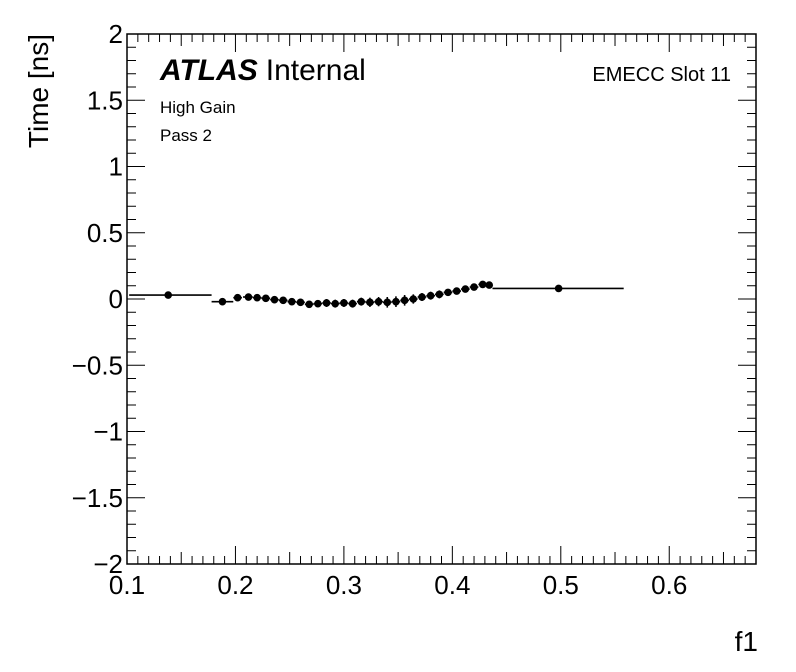  What do you see at coordinates (105, 100) in the screenshot?
I see `y-tick-label: 1.5` at bounding box center [105, 100].